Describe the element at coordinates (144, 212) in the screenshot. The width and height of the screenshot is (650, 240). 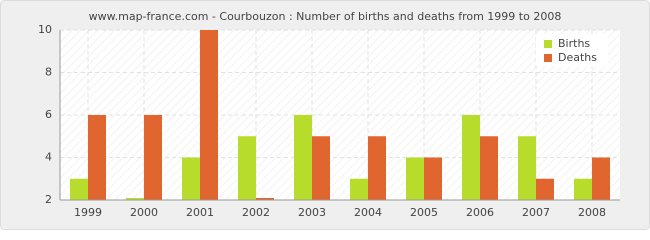
I see `x-tick-label: 2000` at that location.